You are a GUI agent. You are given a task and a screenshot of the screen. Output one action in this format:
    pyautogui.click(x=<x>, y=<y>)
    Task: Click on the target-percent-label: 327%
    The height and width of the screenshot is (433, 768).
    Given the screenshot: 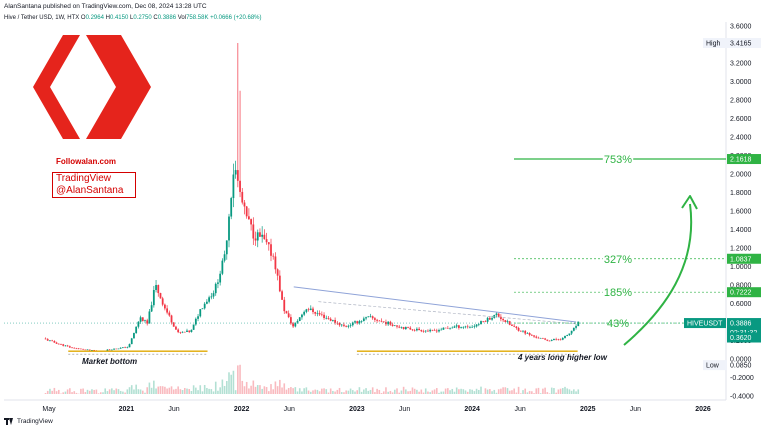 What is the action you would take?
    pyautogui.click(x=618, y=260)
    